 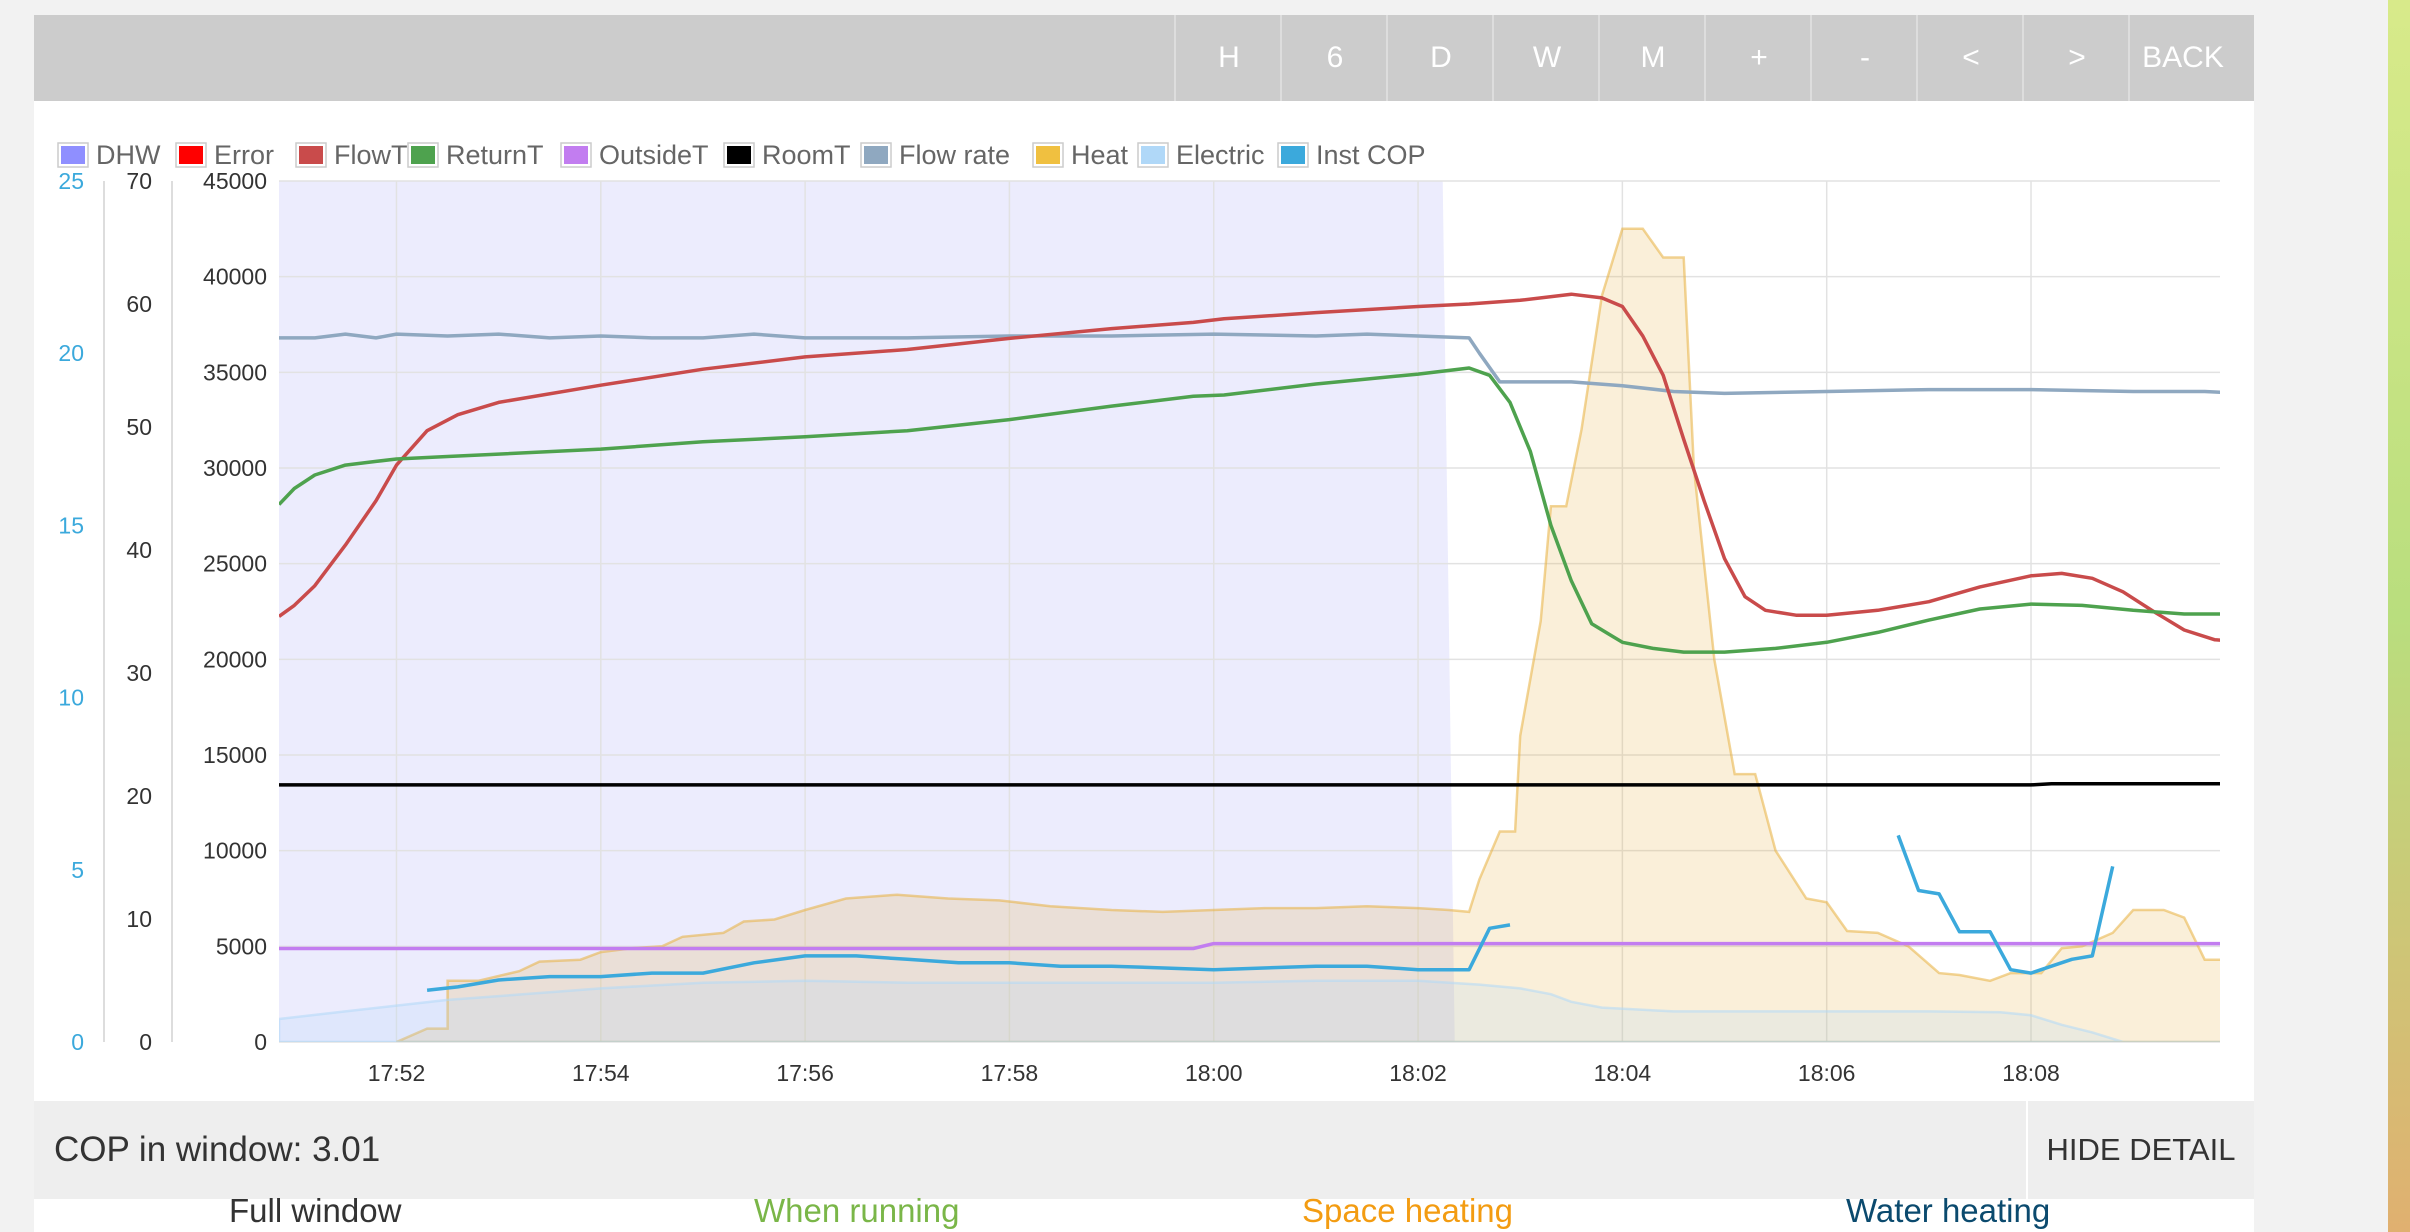 I want to click on legend-label: OutsideT, so click(x=654, y=155).